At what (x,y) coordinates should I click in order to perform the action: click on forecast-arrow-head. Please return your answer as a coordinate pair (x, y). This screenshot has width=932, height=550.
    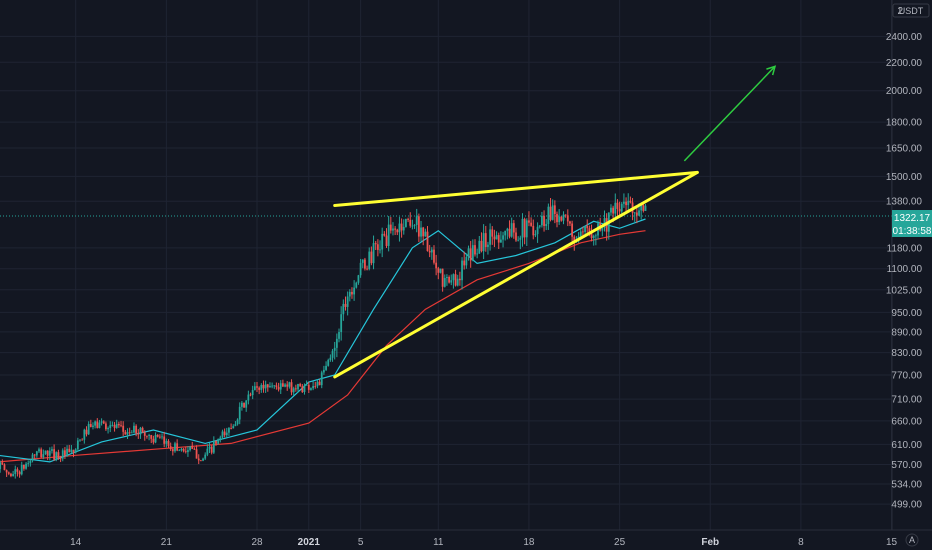
    Looking at the image, I should click on (771, 70).